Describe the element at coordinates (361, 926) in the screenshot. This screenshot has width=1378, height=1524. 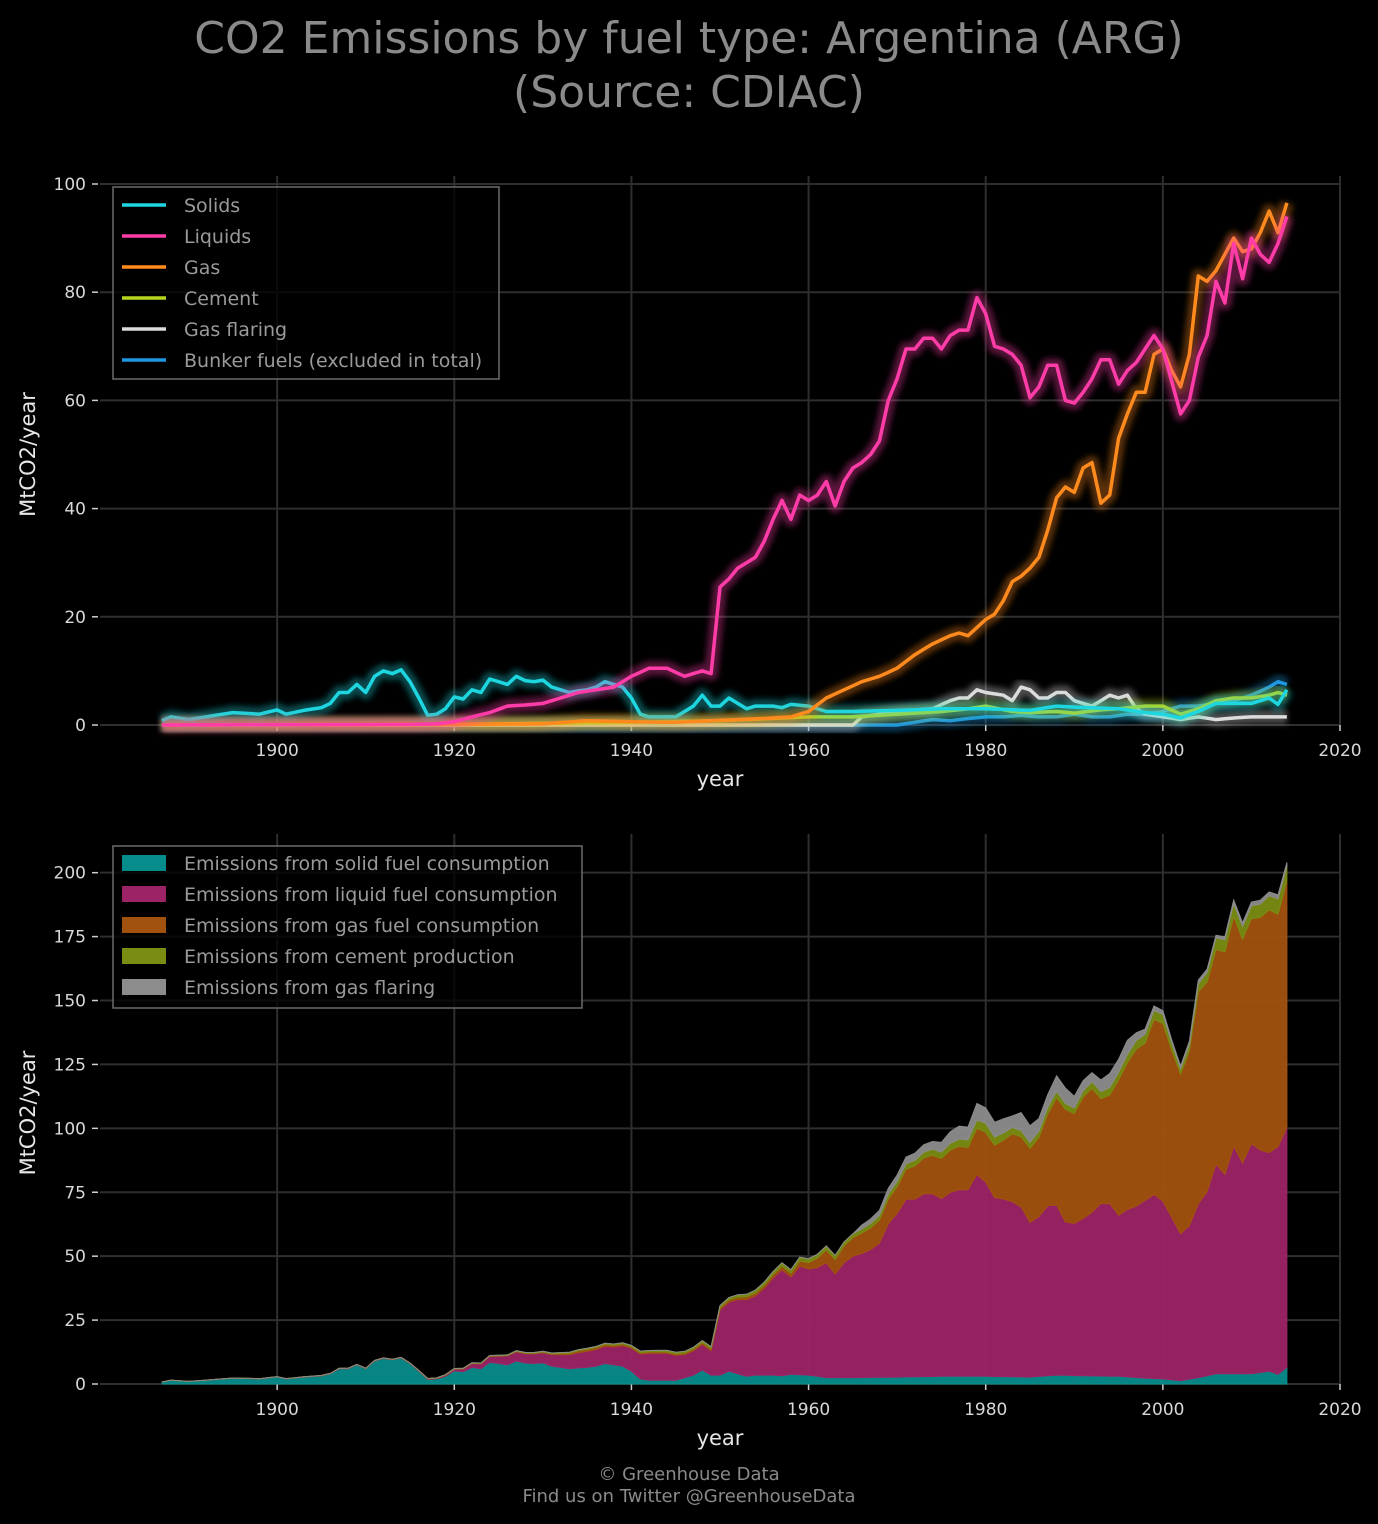
I see `bottom-legend-label-emissions-from-gas-fuel-consumption: Emissions from gas fuel consumption` at that location.